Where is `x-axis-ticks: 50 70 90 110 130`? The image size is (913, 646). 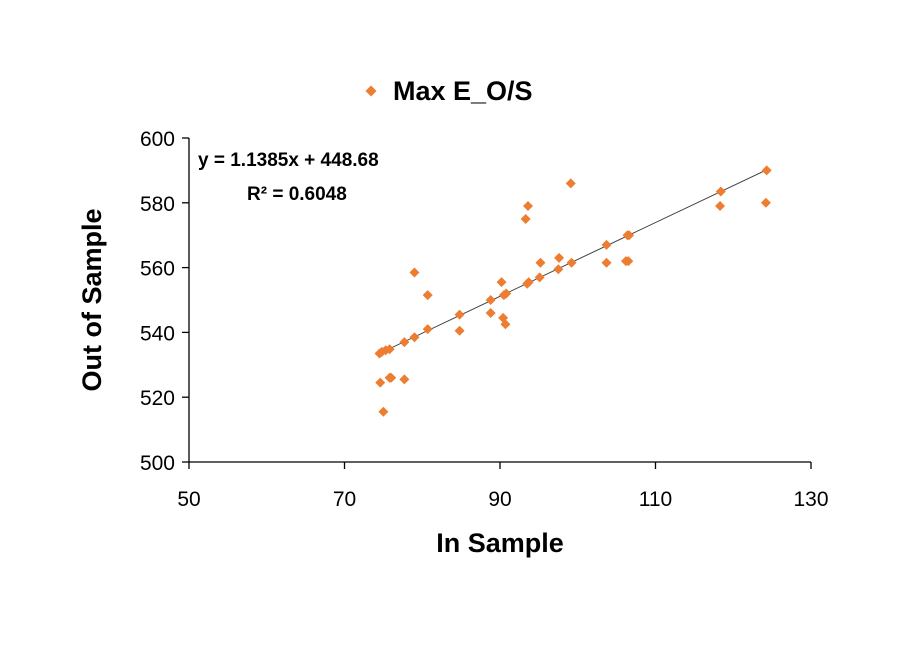 x-axis-ticks: 50 70 90 110 130 is located at coordinates (503, 486).